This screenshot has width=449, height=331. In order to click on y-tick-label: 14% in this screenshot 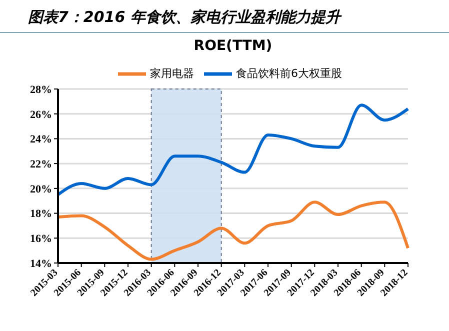, I will do `click(41, 264)`.